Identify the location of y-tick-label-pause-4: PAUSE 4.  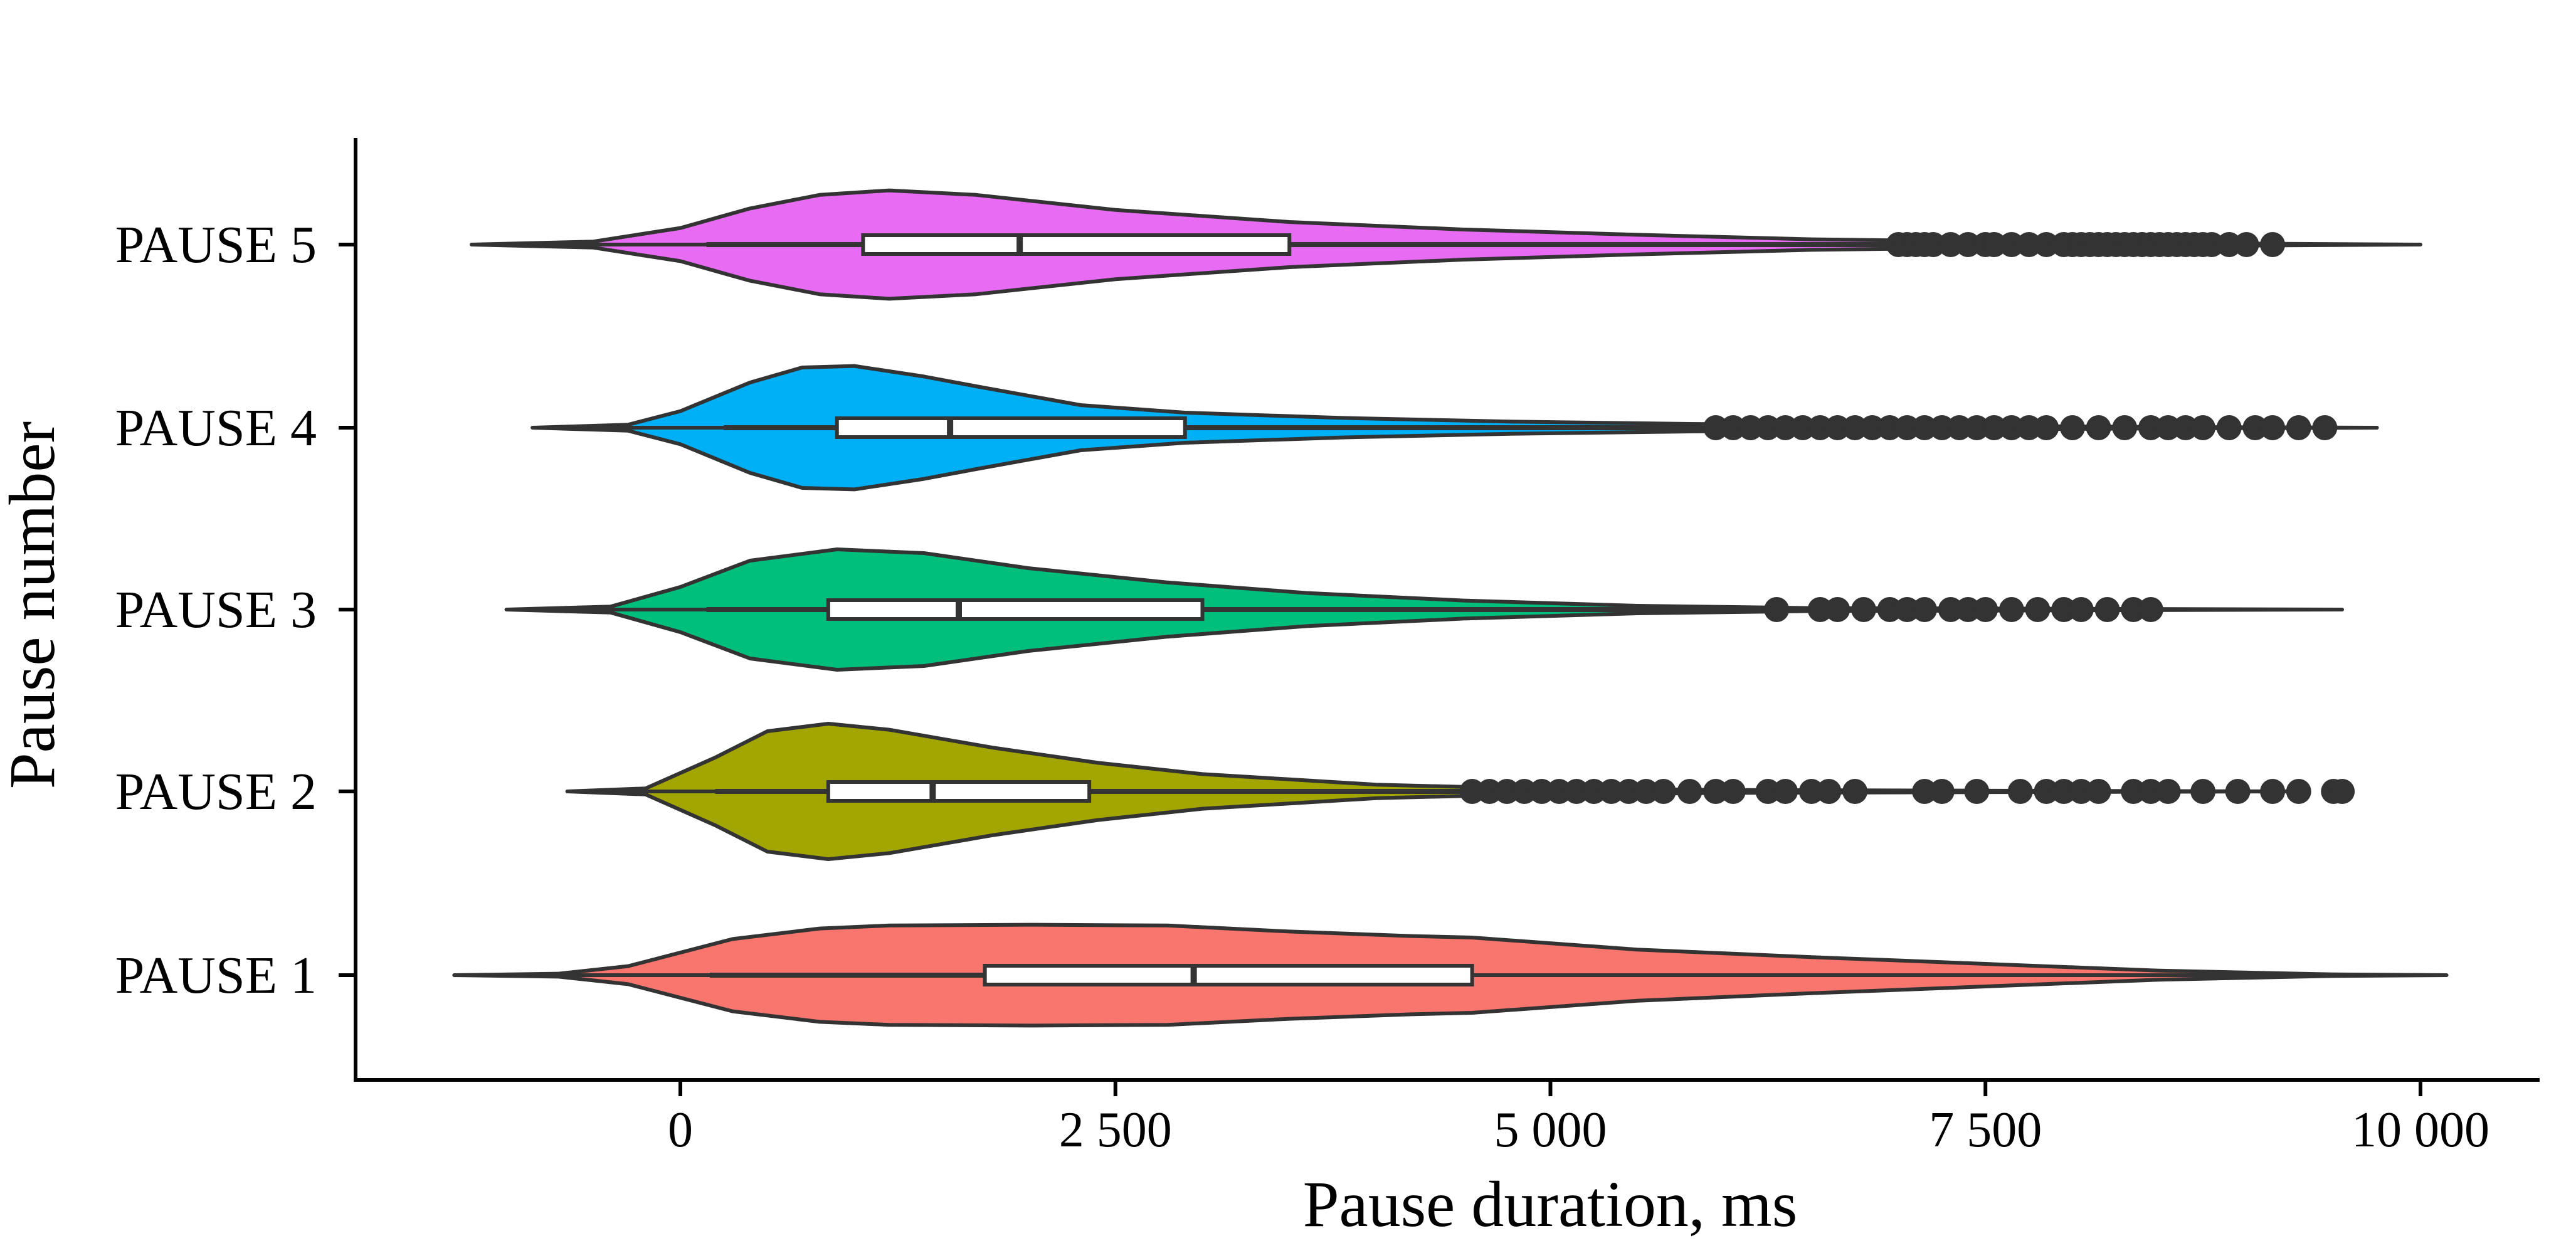
(216, 428).